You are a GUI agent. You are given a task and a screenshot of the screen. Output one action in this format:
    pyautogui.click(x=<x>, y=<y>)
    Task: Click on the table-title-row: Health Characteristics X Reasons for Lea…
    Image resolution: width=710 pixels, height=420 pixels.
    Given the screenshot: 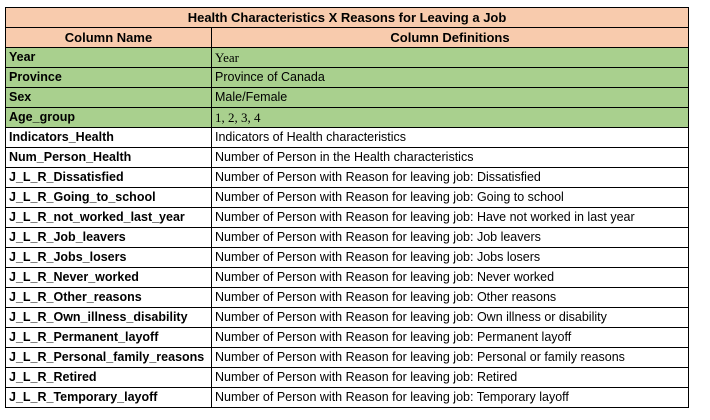 What is the action you would take?
    pyautogui.click(x=347, y=17)
    